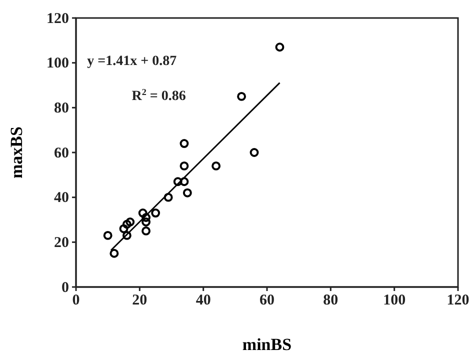 This screenshot has width=474, height=362. What do you see at coordinates (61, 108) in the screenshot?
I see `y-tick-label: 80` at bounding box center [61, 108].